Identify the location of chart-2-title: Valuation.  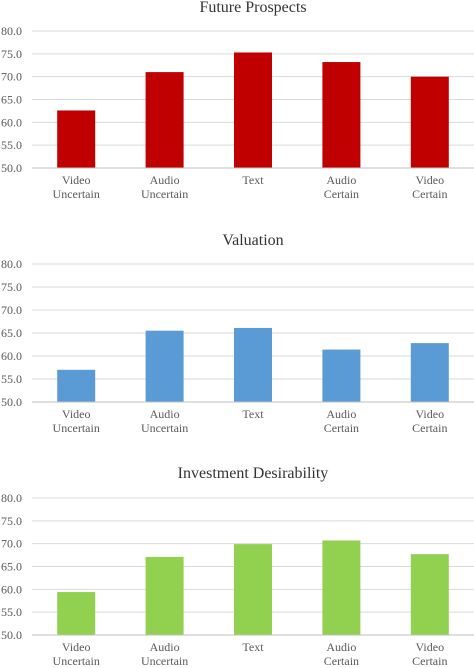
(252, 240).